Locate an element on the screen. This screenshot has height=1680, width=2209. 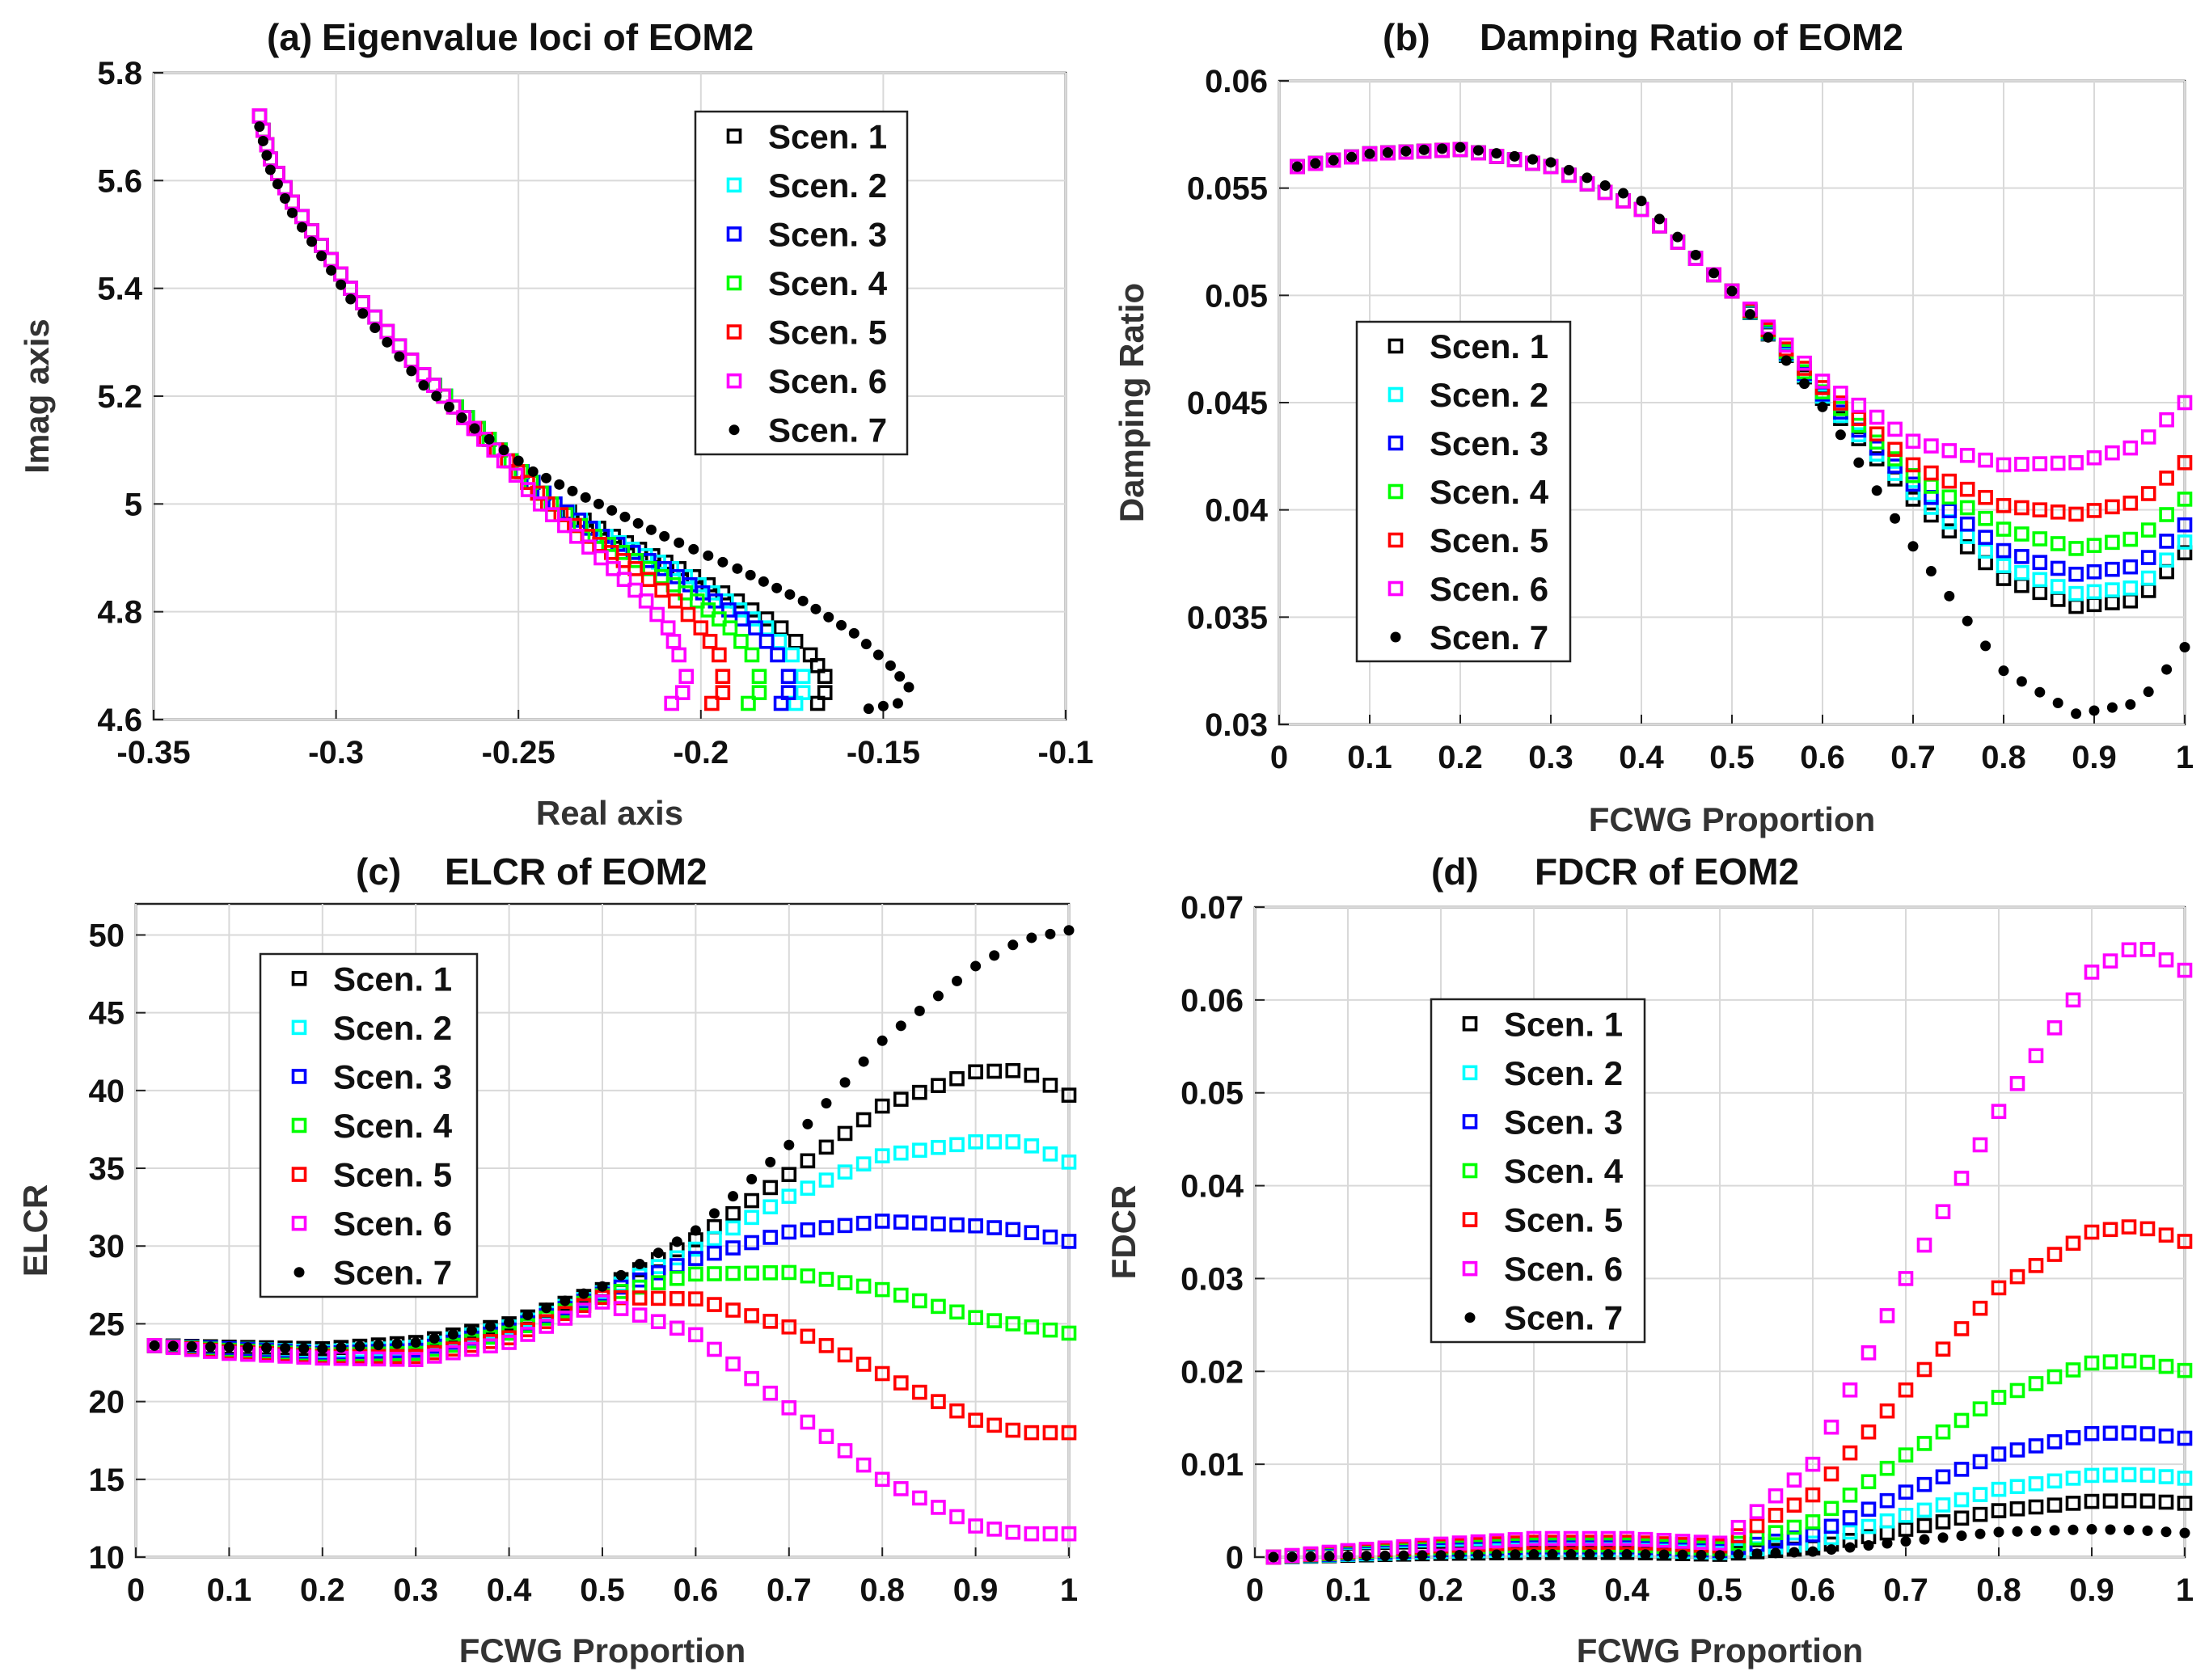
panel-c-ylabel: ELCR is located at coordinates (35, 1230).